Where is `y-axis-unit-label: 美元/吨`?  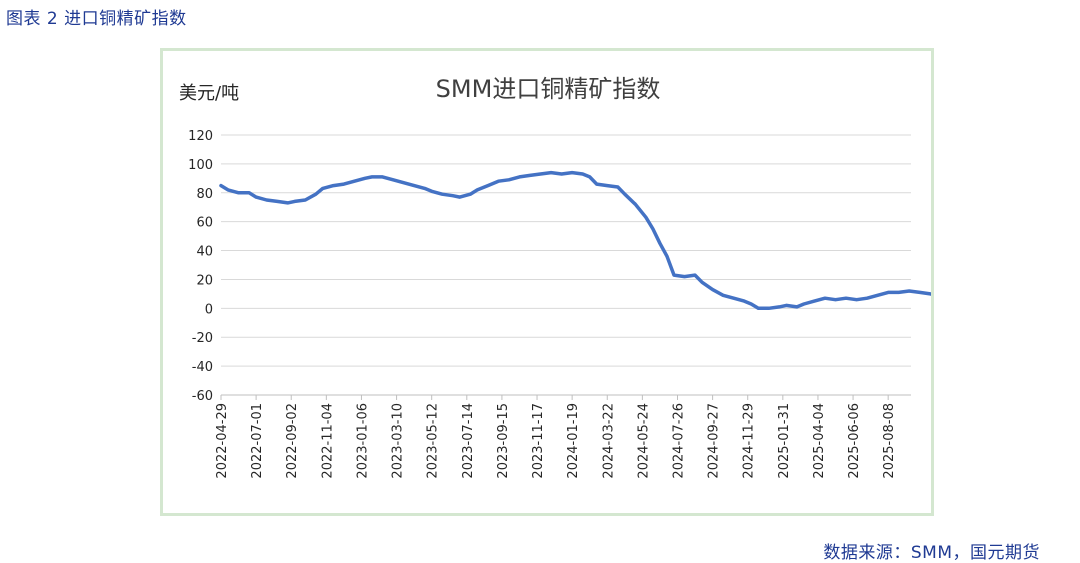 y-axis-unit-label: 美元/吨 is located at coordinates (209, 93).